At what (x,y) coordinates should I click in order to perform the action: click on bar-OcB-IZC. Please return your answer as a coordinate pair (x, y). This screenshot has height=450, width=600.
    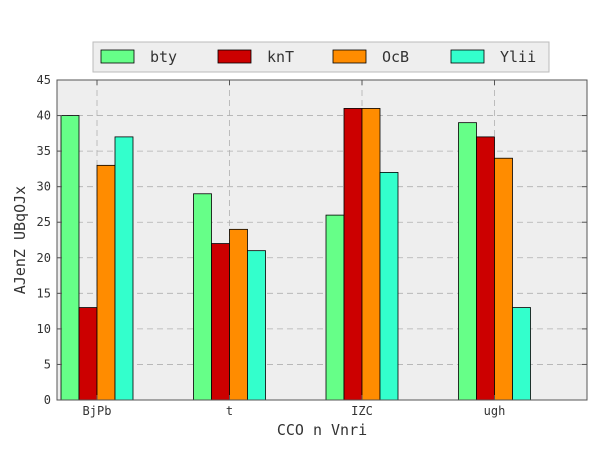
    Looking at the image, I should click on (371, 254).